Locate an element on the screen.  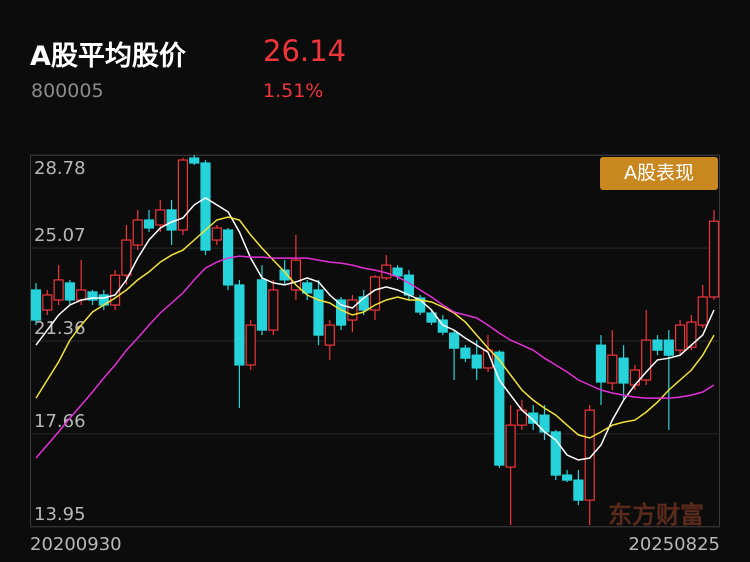
y-tick-label: 13.95 is located at coordinates (60, 514).